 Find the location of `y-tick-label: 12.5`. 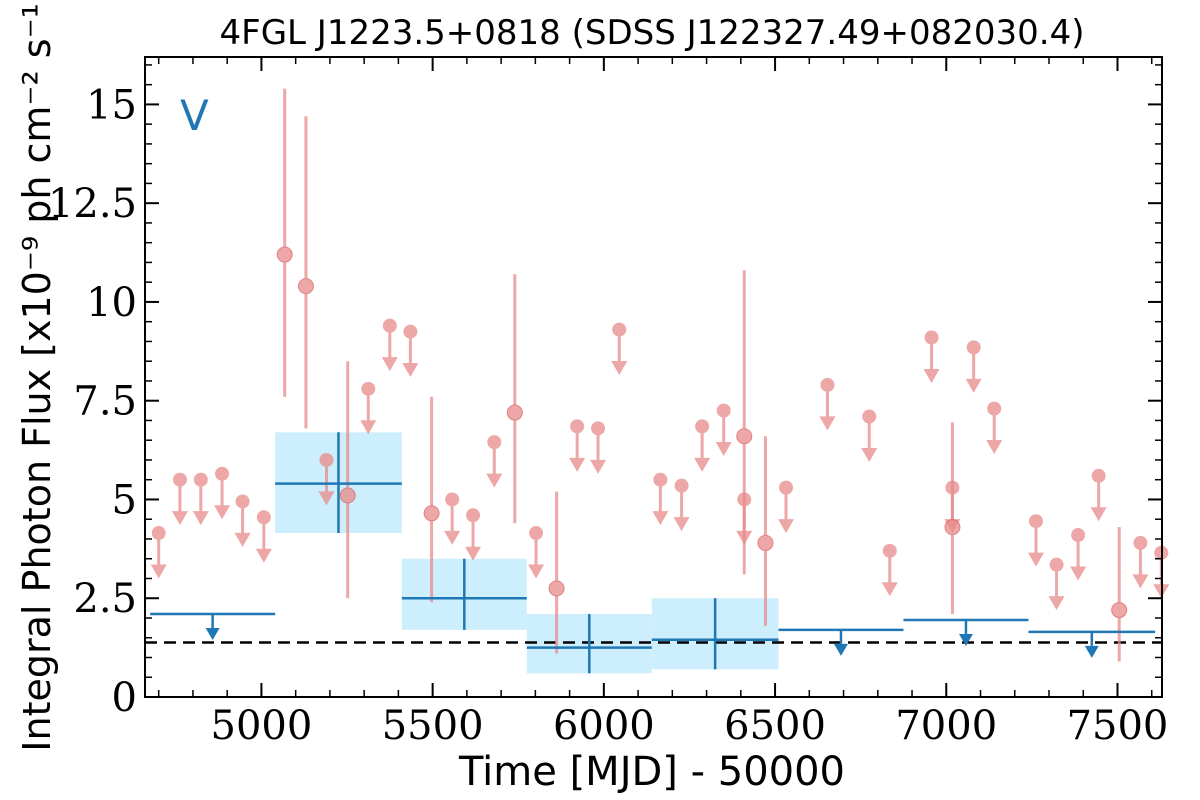

y-tick-label: 12.5 is located at coordinates (92, 204).